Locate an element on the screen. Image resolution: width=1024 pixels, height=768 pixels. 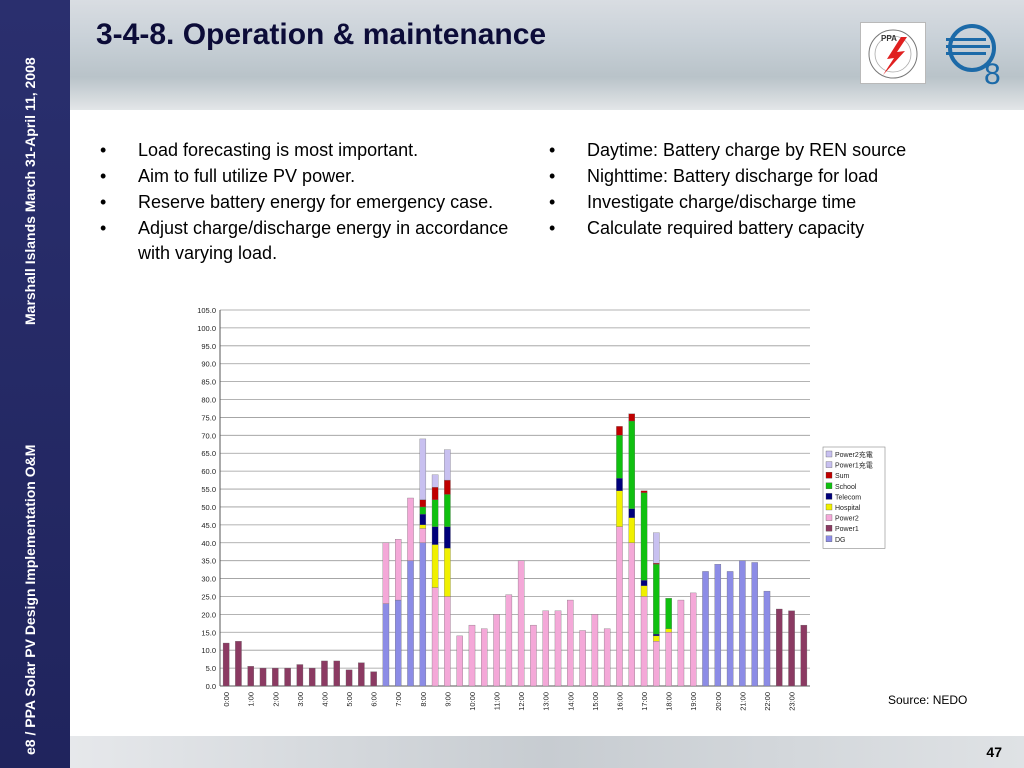
x-tick-label: 11:00 is located at coordinates (497, 701).